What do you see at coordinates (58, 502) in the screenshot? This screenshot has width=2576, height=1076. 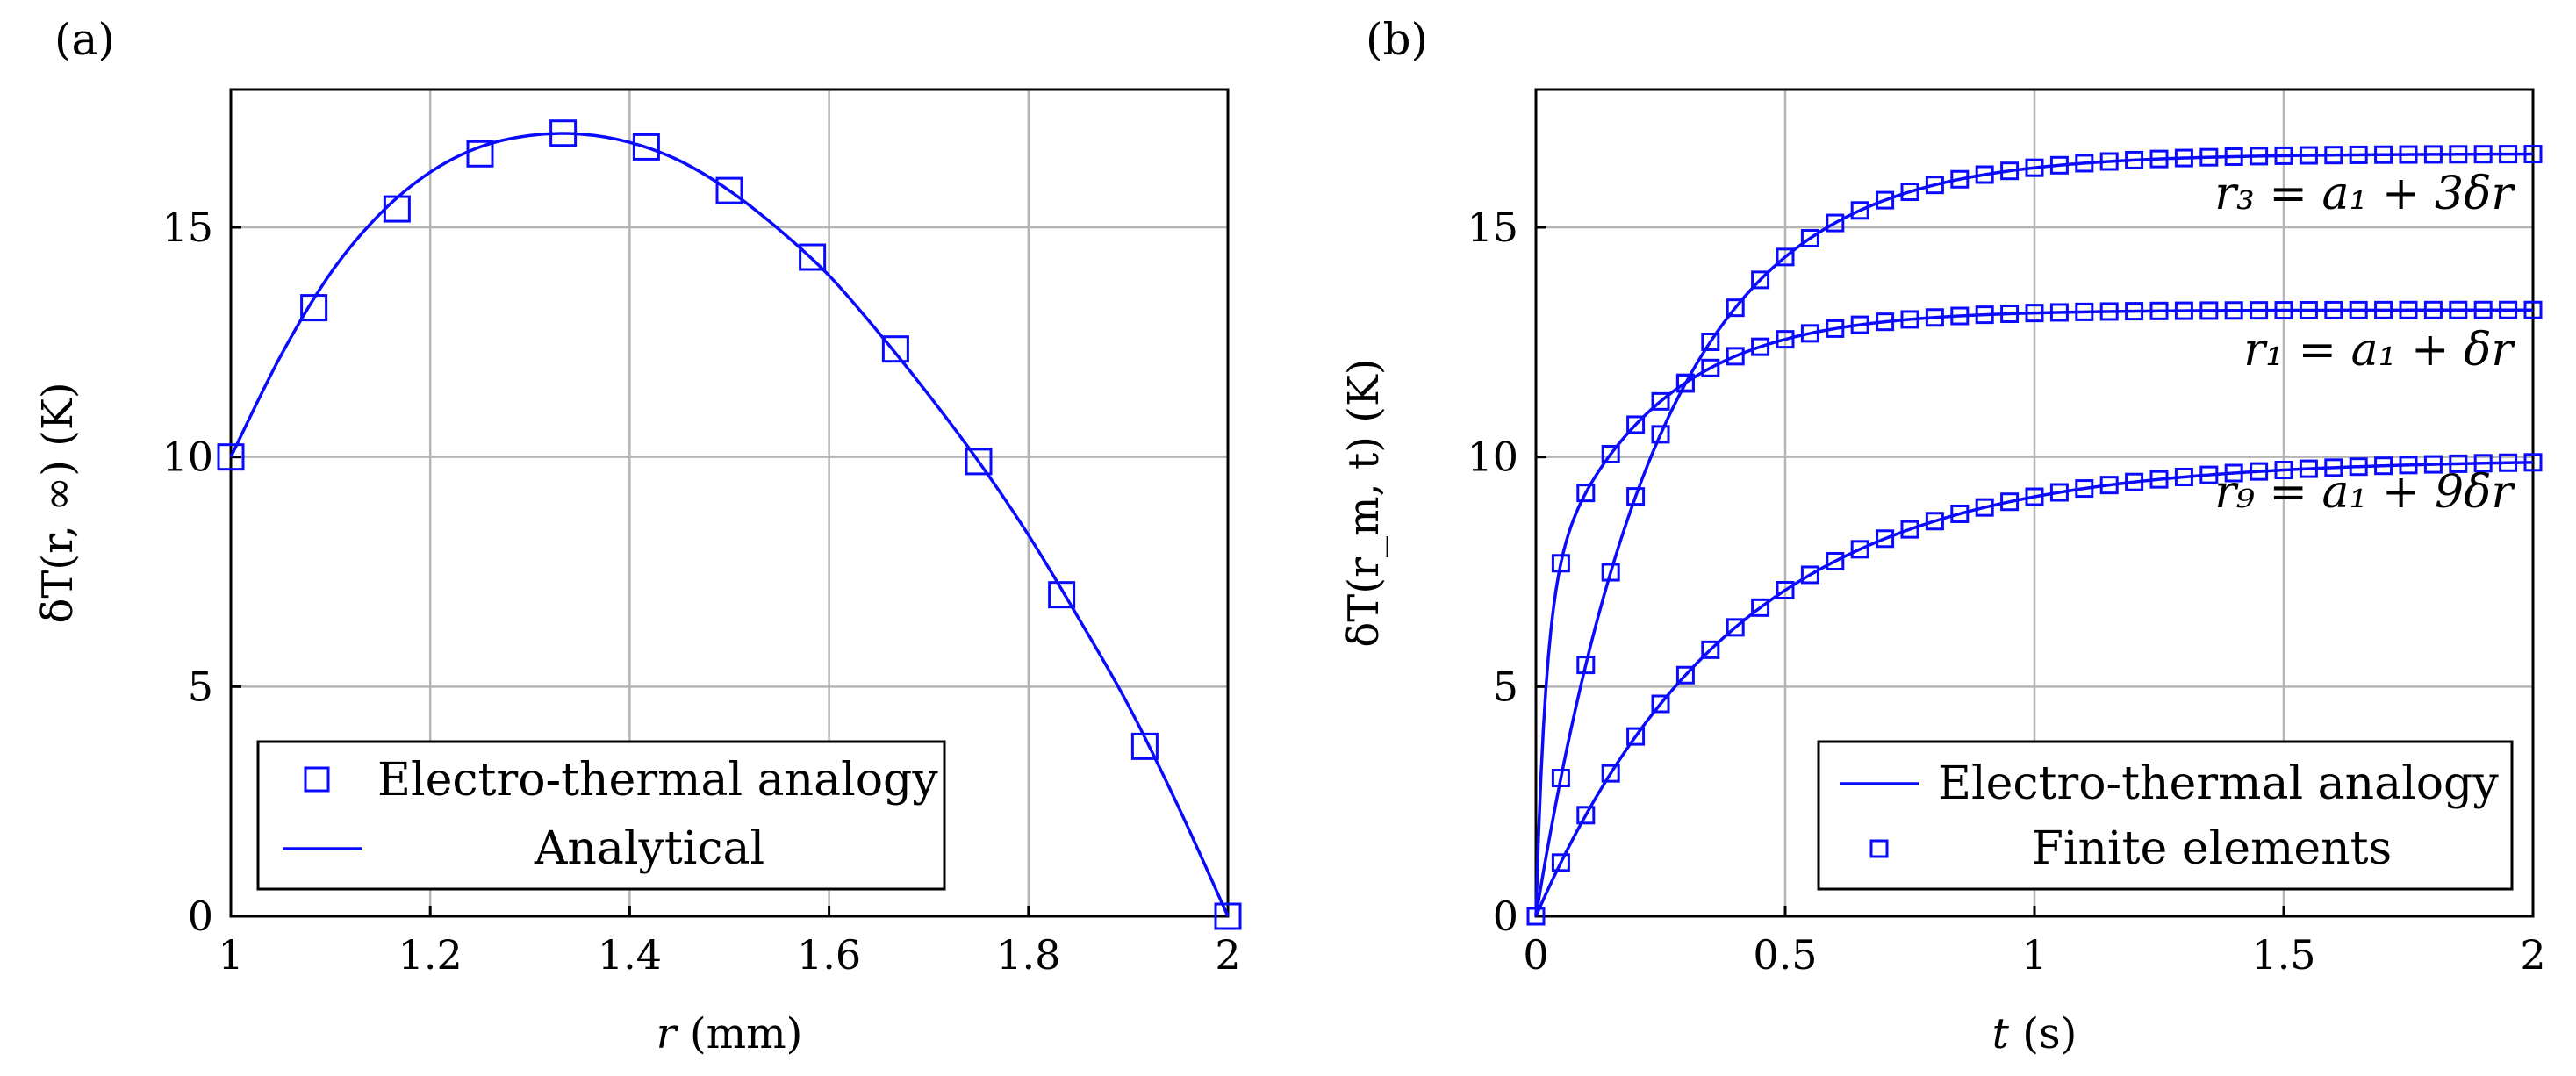 I see `y-axis-label-a: δT(r, ∞) (K)` at bounding box center [58, 502].